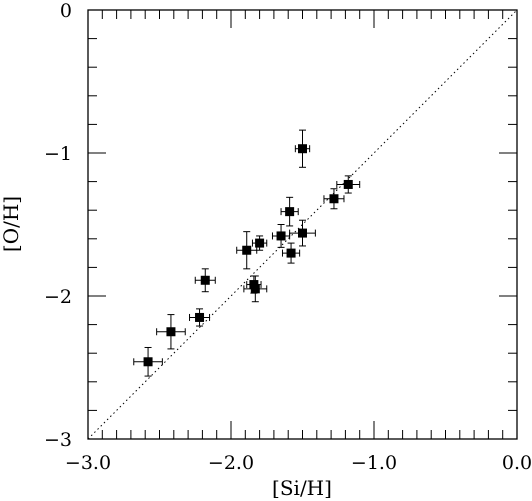 The height and width of the screenshot is (501, 532). Describe the element at coordinates (517, 463) in the screenshot. I see `x-tick-label: 0.0` at that location.